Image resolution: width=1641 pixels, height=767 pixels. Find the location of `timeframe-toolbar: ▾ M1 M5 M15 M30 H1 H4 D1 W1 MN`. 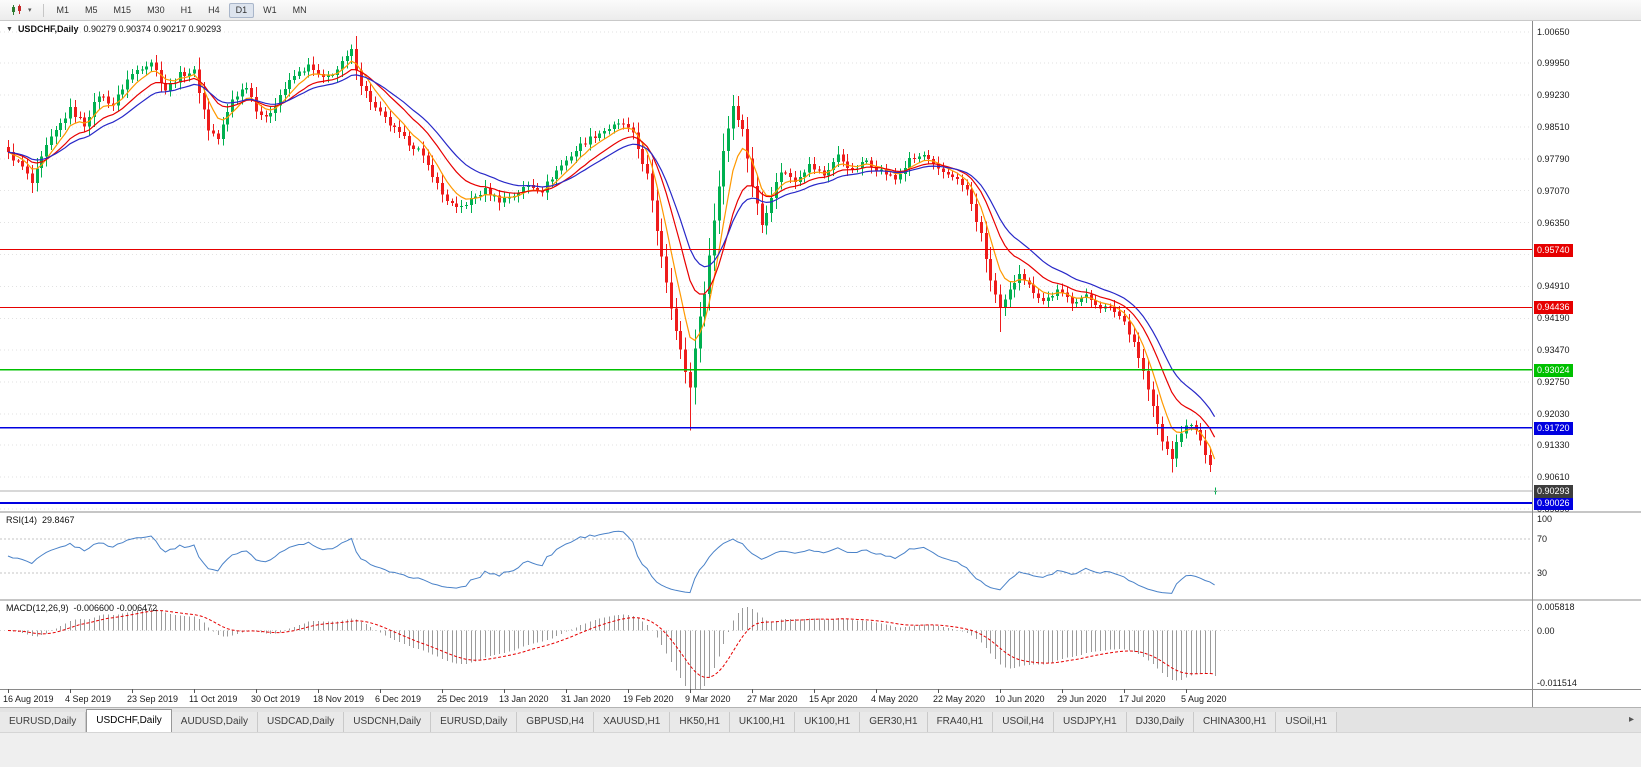

timeframe-toolbar: ▾ M1 M5 M15 M30 H1 H4 D1 W1 MN is located at coordinates (820, 10).